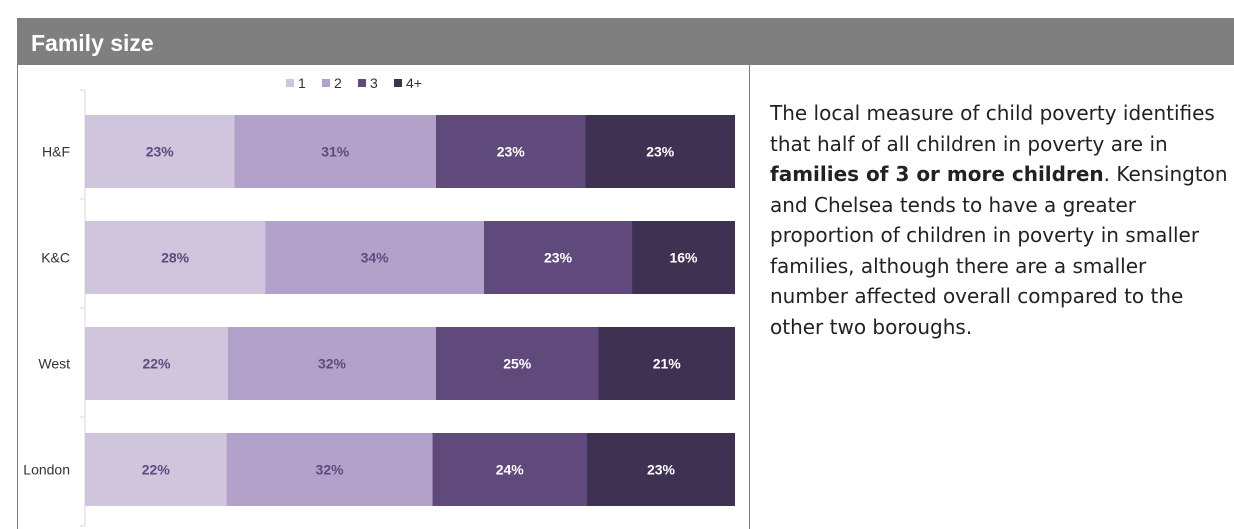 This screenshot has width=1234, height=529. I want to click on bar-value-label: 34%, so click(375, 258).